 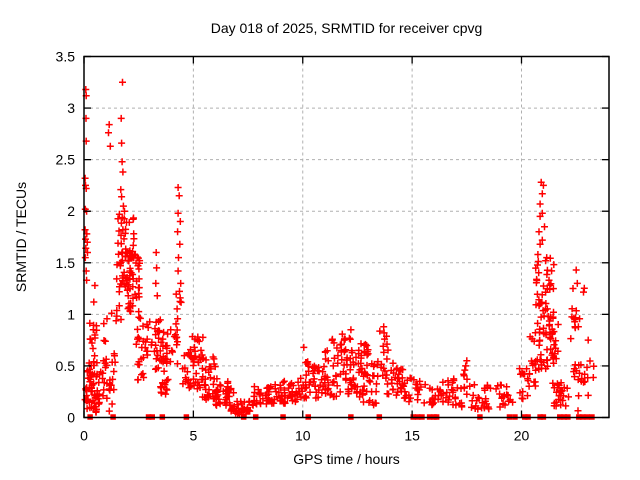 What do you see at coordinates (66, 160) in the screenshot?
I see `y-tick-label: 2.5` at bounding box center [66, 160].